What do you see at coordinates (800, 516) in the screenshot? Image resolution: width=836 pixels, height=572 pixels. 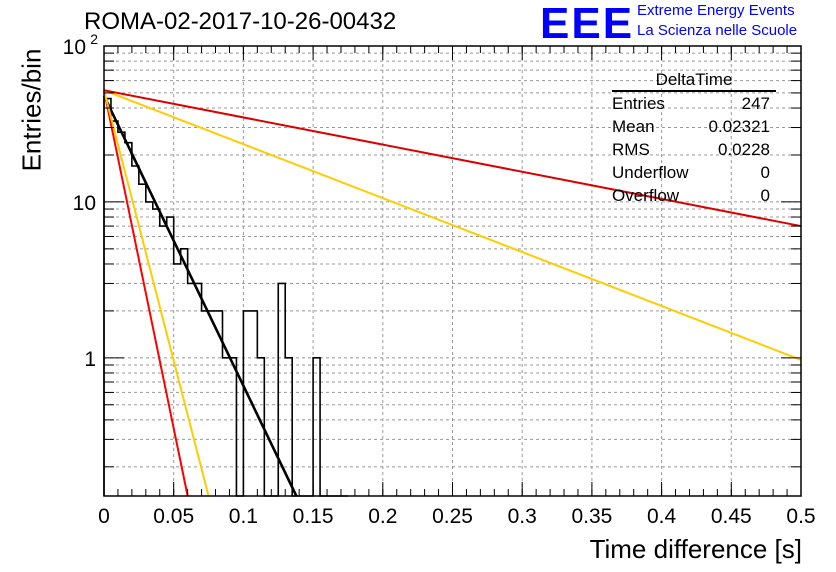 I see `x-tick-label: 0.5` at bounding box center [800, 516].